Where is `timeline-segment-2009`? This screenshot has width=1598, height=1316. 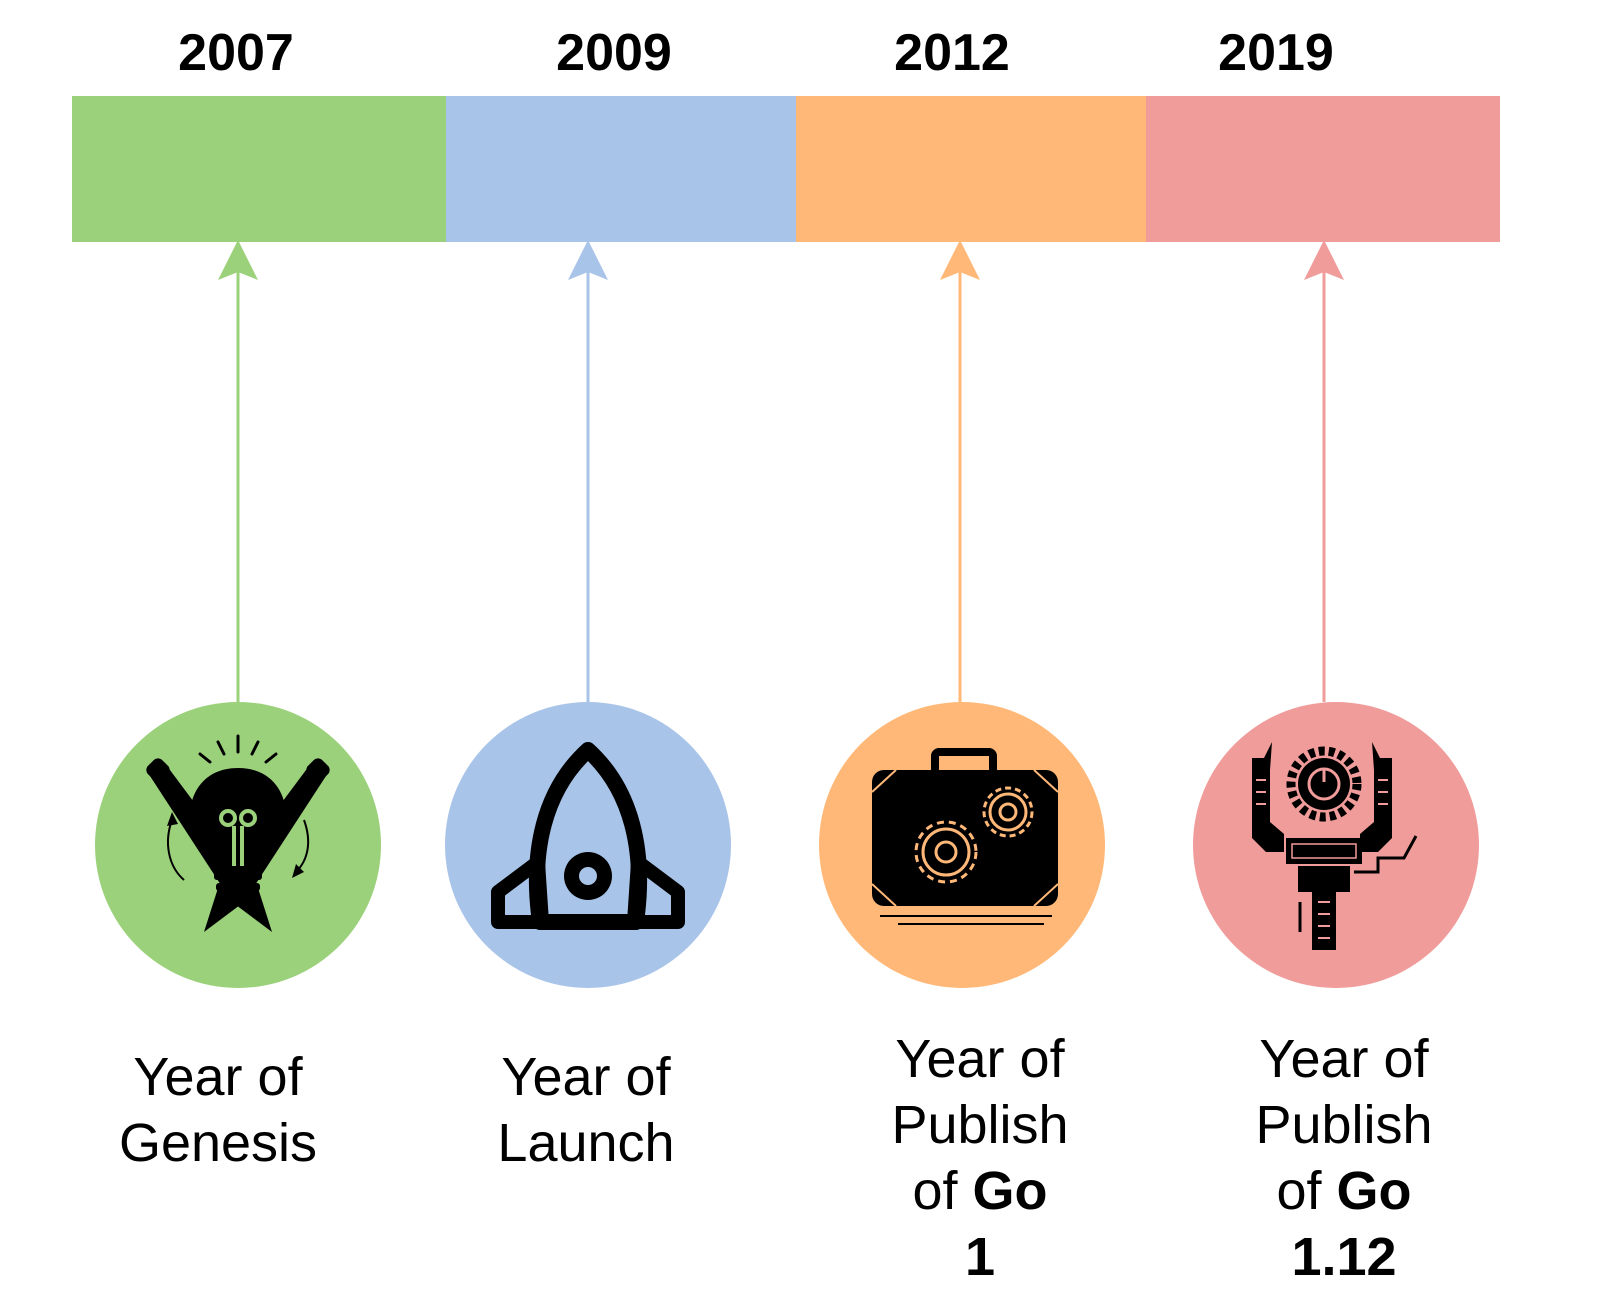 timeline-segment-2009 is located at coordinates (621, 169).